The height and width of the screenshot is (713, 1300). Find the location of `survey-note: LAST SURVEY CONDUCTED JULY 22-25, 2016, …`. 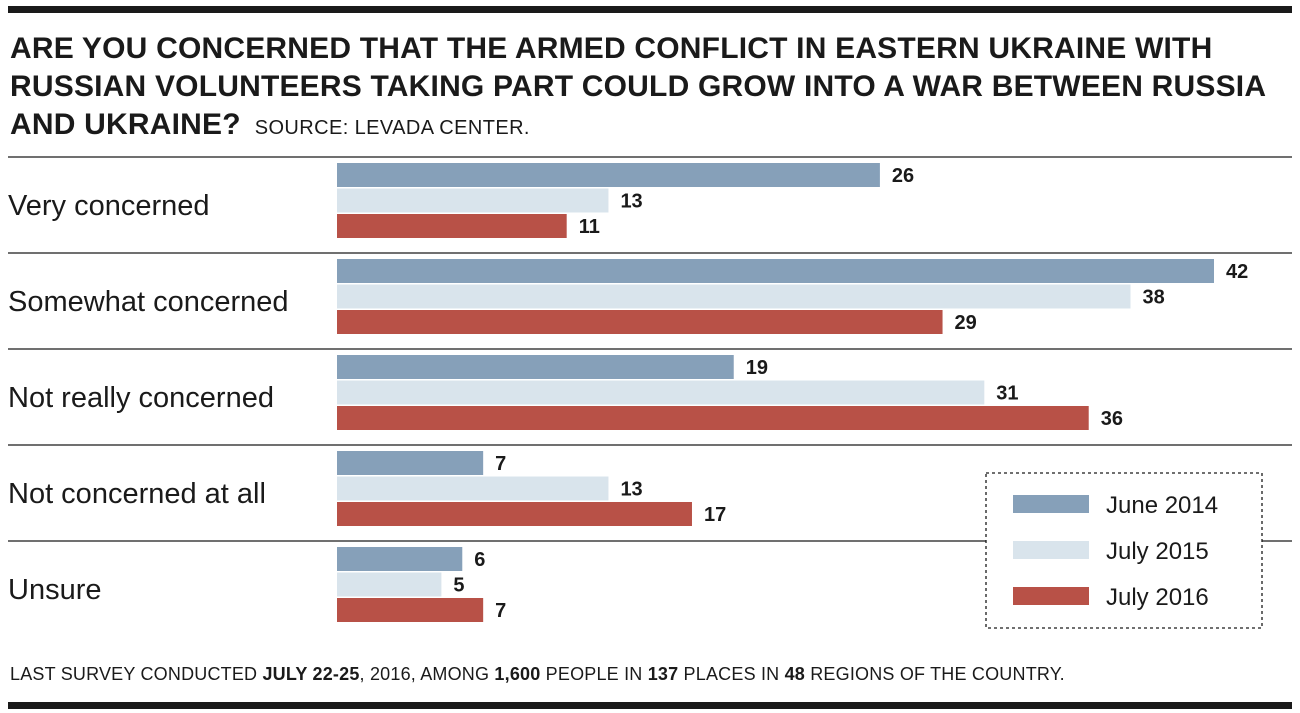

survey-note: LAST SURVEY CONDUCTED JULY 22-25, 2016, … is located at coordinates (537, 674).